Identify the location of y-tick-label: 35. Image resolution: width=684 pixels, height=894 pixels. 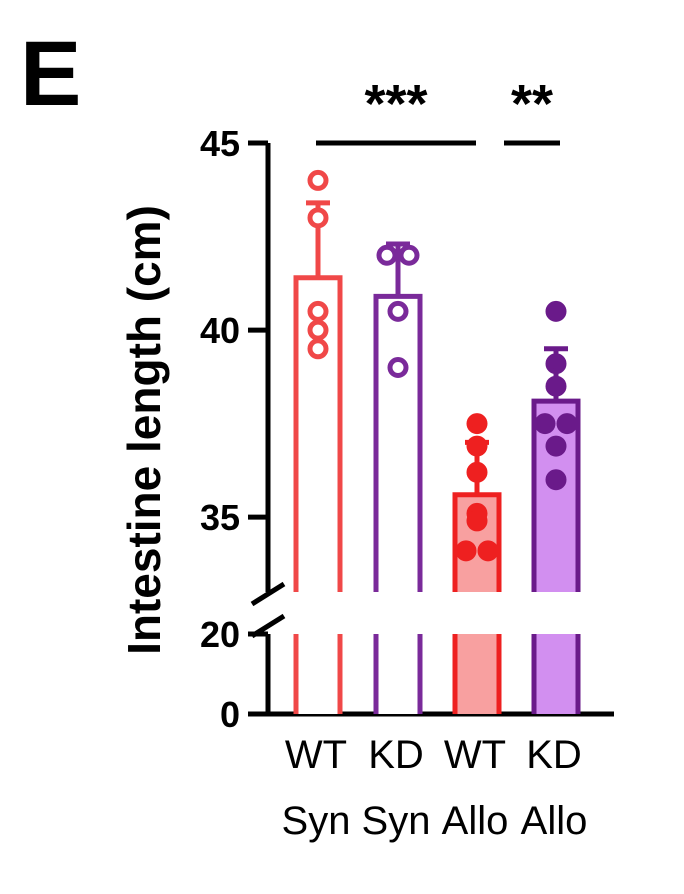
(220, 517).